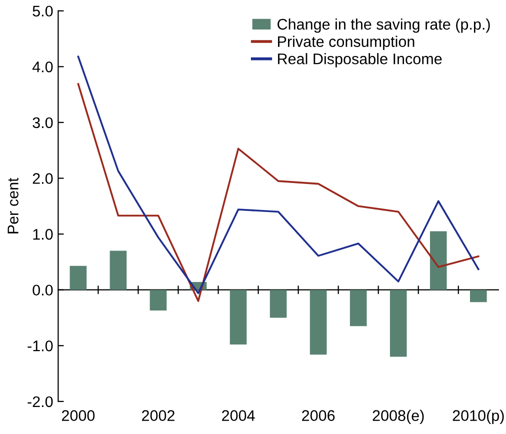 This screenshot has height=434, width=506. I want to click on y-tick-label: -1.0, so click(40, 346).